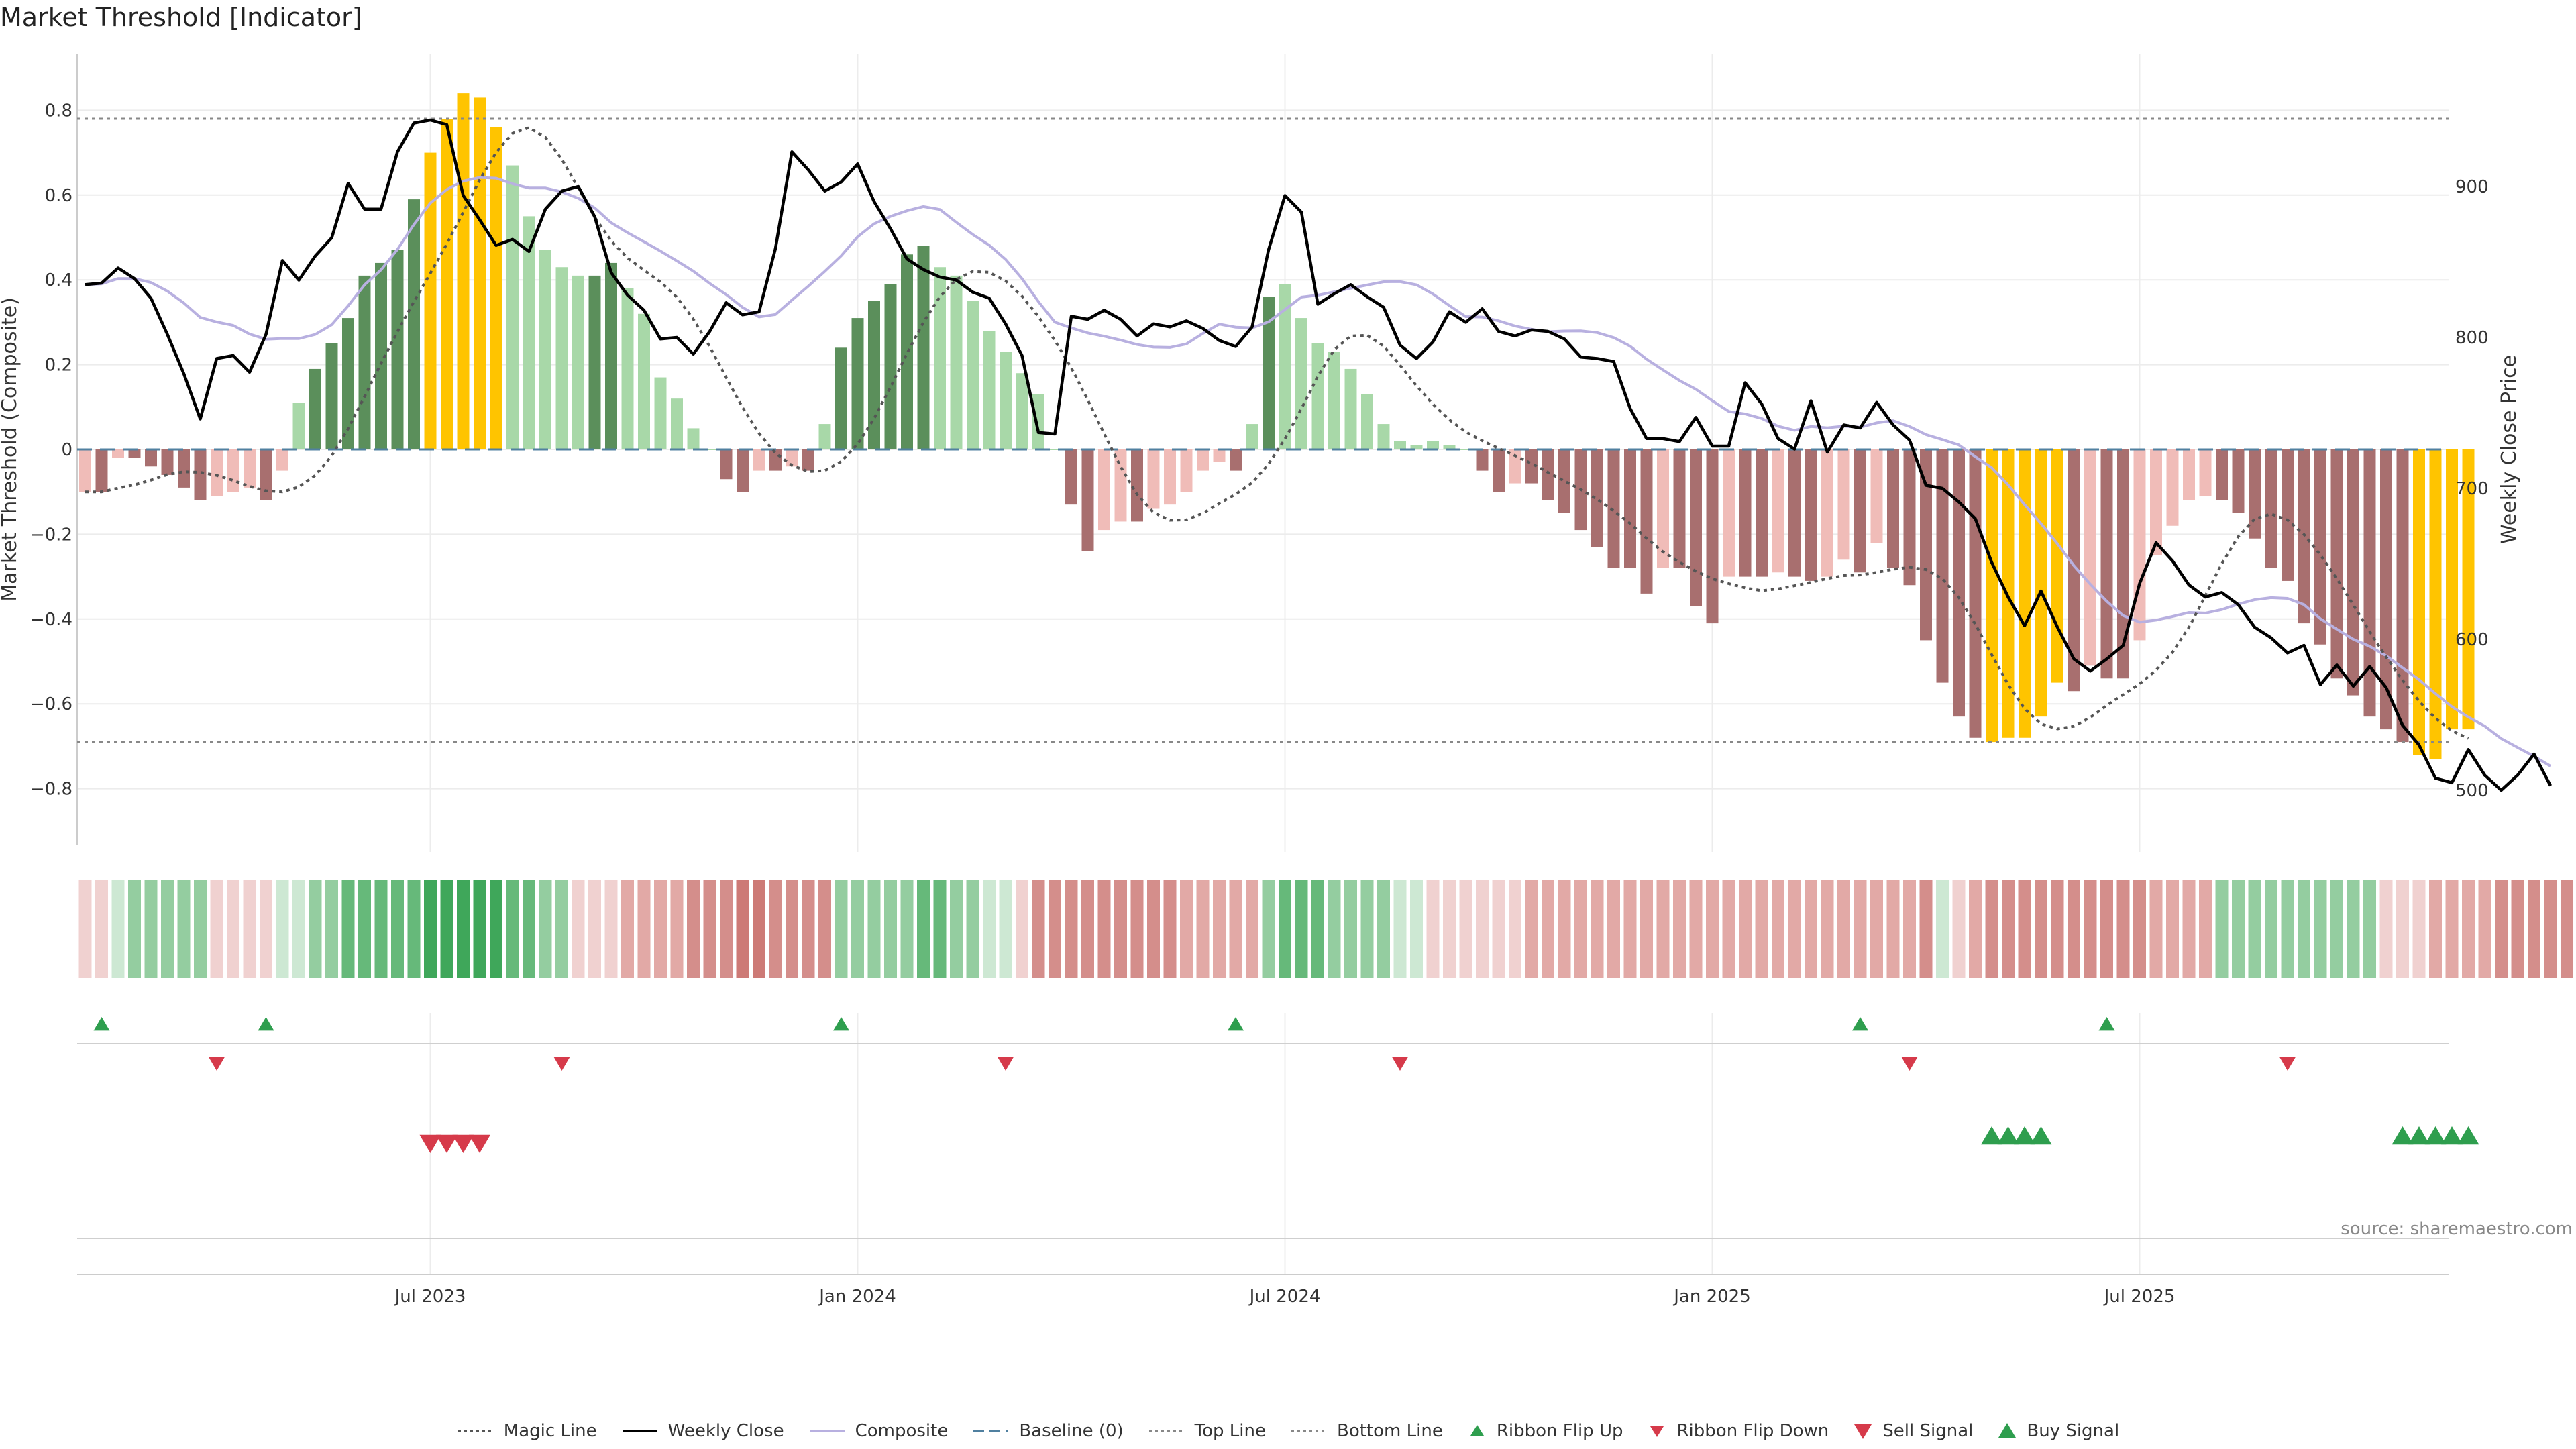 The height and width of the screenshot is (1449, 2576). Describe the element at coordinates (2073, 1431) in the screenshot. I see `legend-label: Buy Signal` at that location.